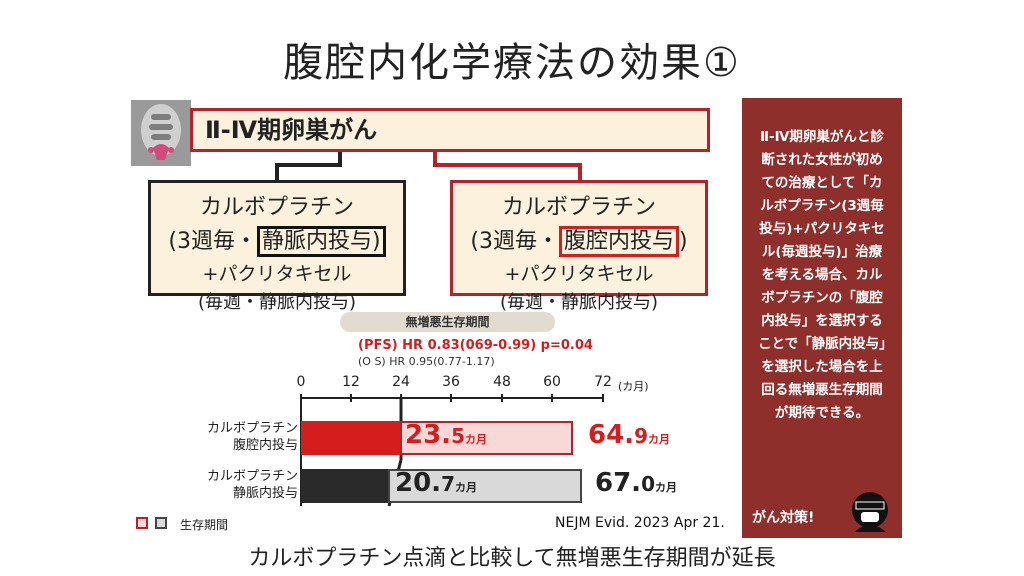 The height and width of the screenshot is (576, 1024). I want to click on citation: NEJM Evid. 2023 Apr 21., so click(640, 523).